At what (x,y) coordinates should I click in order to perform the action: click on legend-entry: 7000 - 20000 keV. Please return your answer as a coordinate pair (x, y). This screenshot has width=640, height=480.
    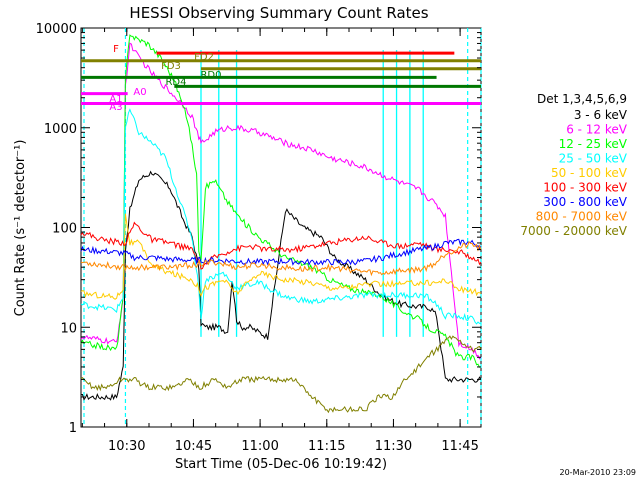
    Looking at the image, I should click on (573, 231).